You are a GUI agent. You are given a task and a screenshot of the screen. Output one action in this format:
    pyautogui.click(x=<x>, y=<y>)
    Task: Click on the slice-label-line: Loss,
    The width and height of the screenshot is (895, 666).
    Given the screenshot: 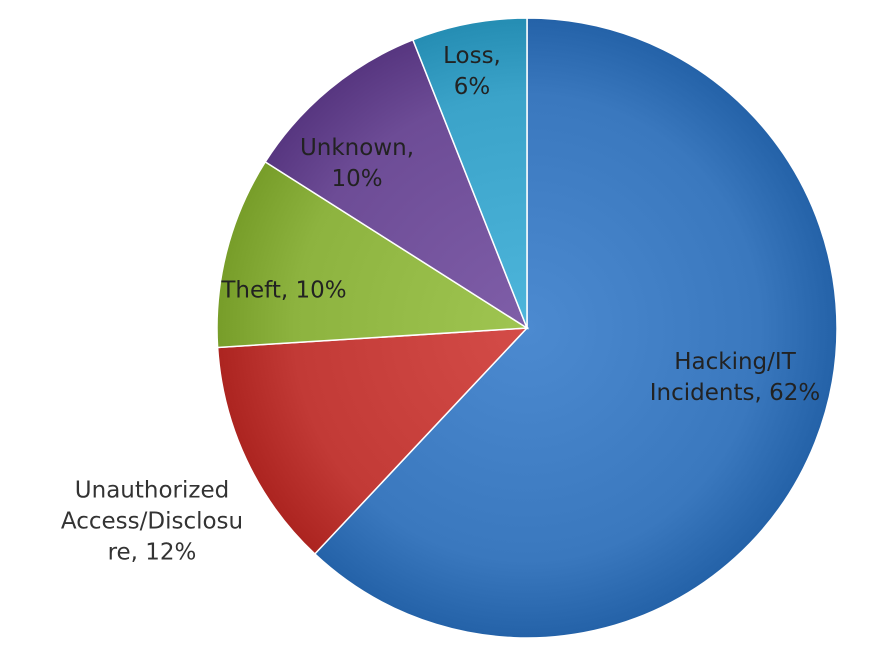 What is the action you would take?
    pyautogui.click(x=472, y=56)
    